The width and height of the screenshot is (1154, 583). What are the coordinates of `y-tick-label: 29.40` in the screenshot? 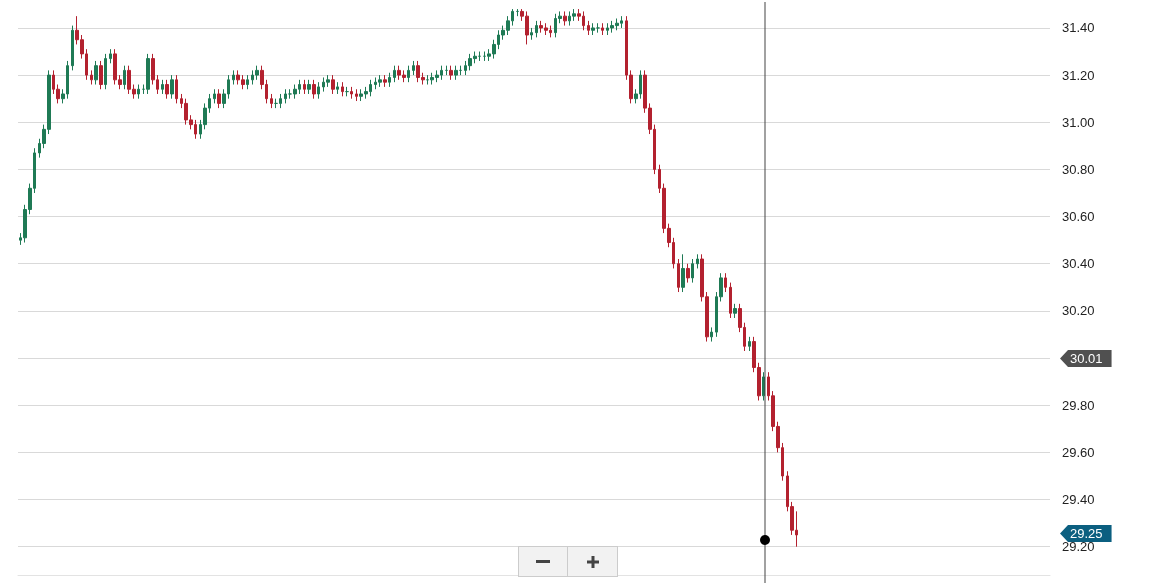 It's located at (1078, 500).